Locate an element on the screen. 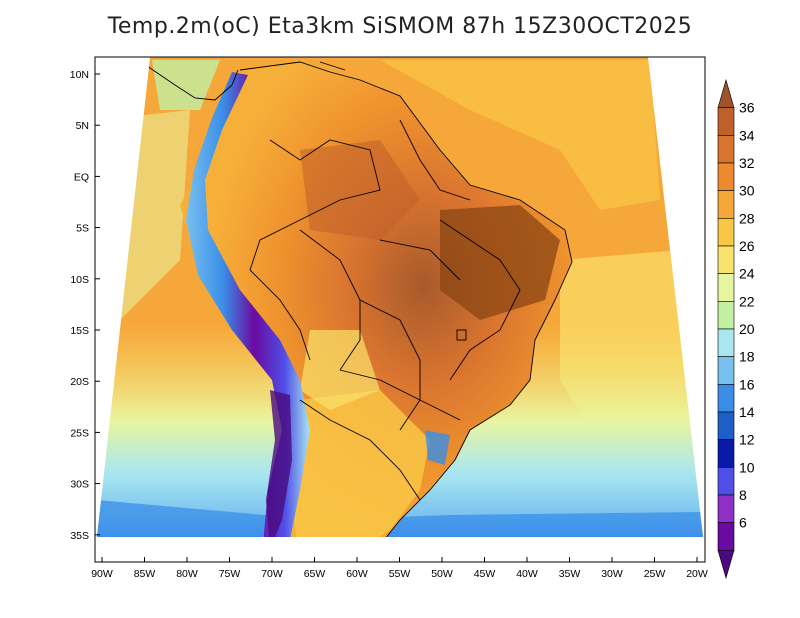 The height and width of the screenshot is (618, 800). colorbar-label: 14 is located at coordinates (747, 412).